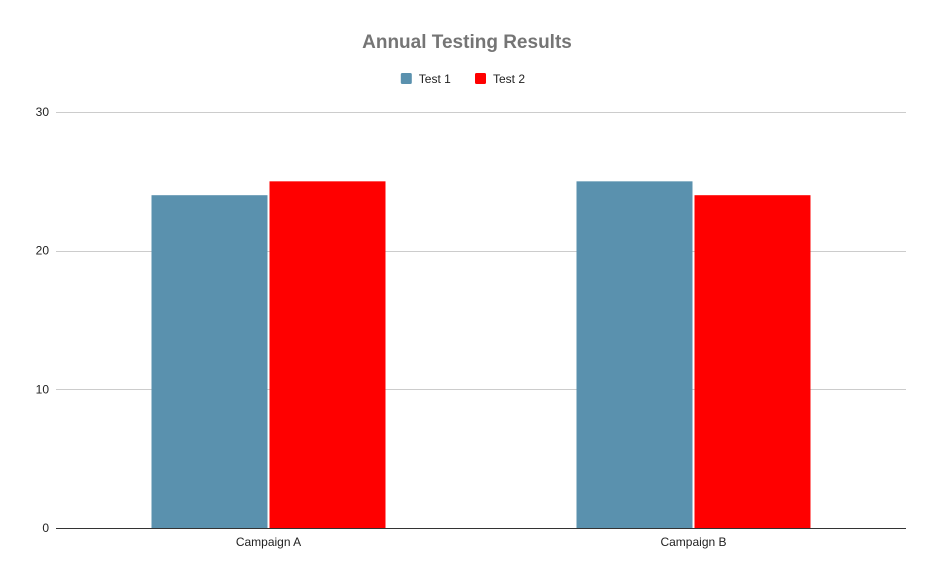 Image resolution: width=935 pixels, height=583 pixels. Describe the element at coordinates (43, 112) in the screenshot. I see `y-tick-label: 30` at that location.